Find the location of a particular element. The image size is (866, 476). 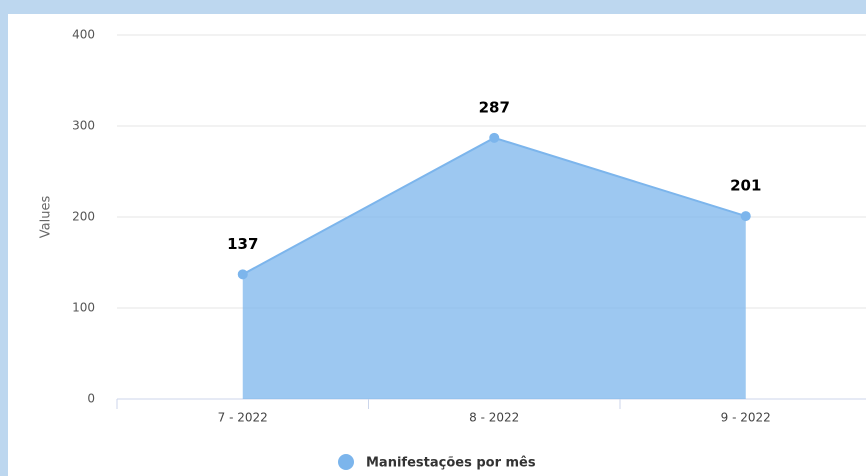

x-tick-label: 8 - 2022 is located at coordinates (494, 418).